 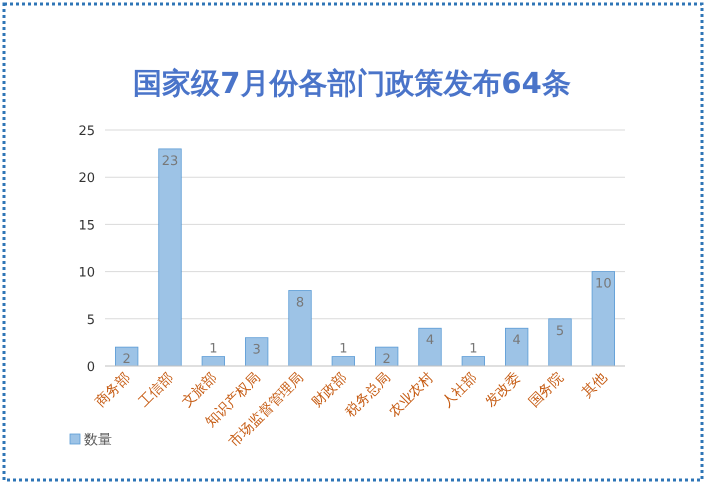 I want to click on data-label: 3, so click(x=256, y=350).